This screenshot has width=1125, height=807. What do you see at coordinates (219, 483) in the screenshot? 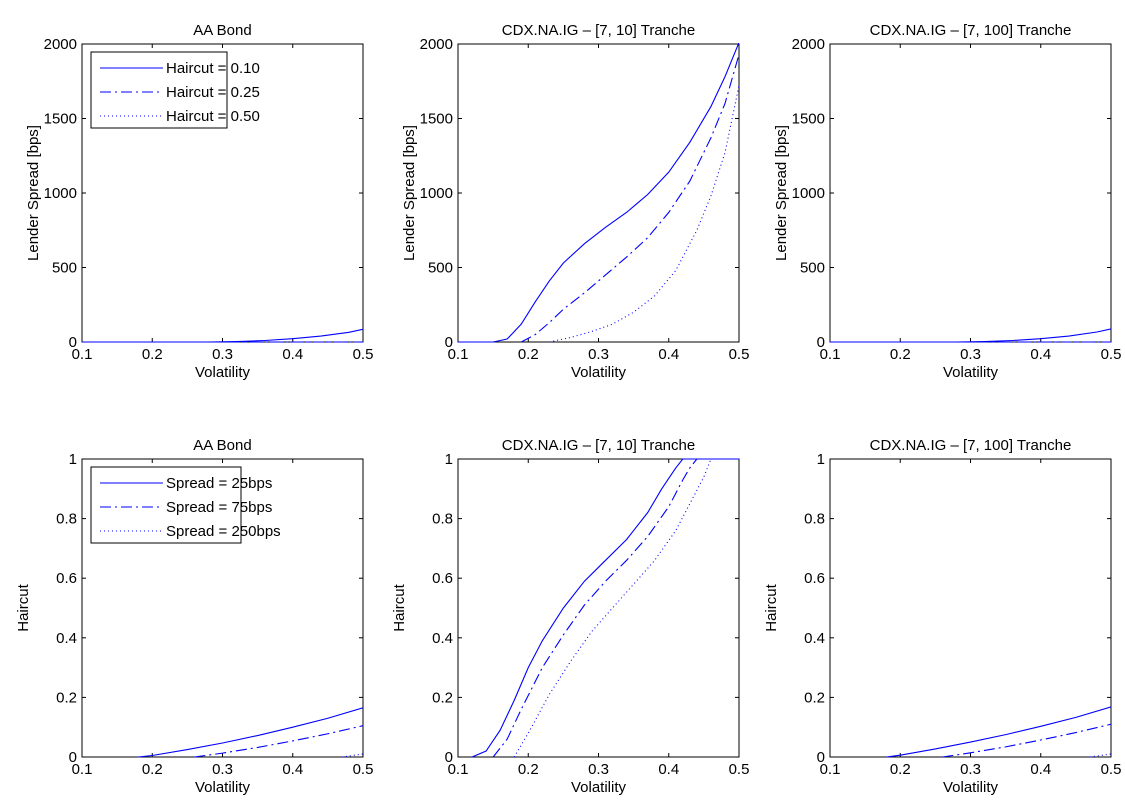
I see `legend-entry: Spread = 25bps` at bounding box center [219, 483].